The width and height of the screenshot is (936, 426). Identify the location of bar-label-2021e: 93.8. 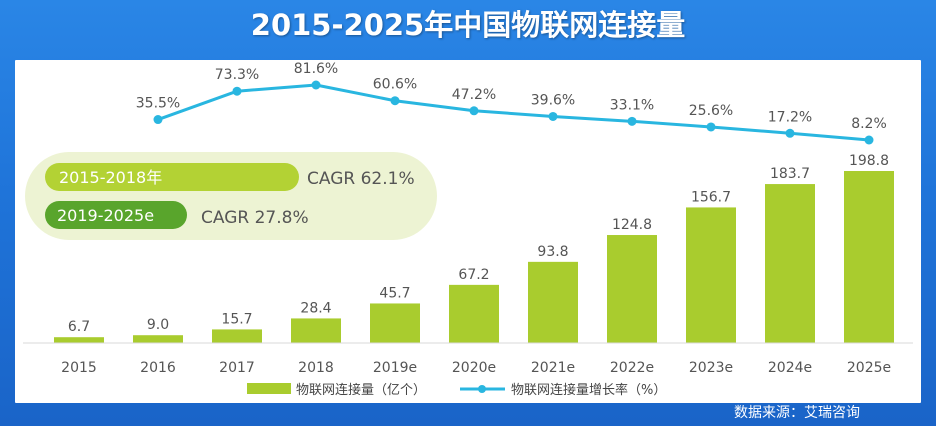
(552, 252).